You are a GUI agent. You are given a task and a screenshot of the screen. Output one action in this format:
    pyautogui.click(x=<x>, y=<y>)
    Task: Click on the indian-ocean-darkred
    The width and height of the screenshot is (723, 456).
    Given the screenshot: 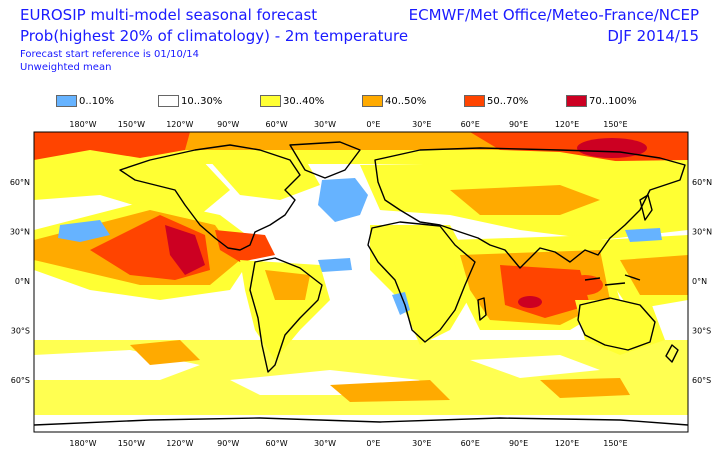 What is the action you would take?
    pyautogui.click(x=530, y=302)
    